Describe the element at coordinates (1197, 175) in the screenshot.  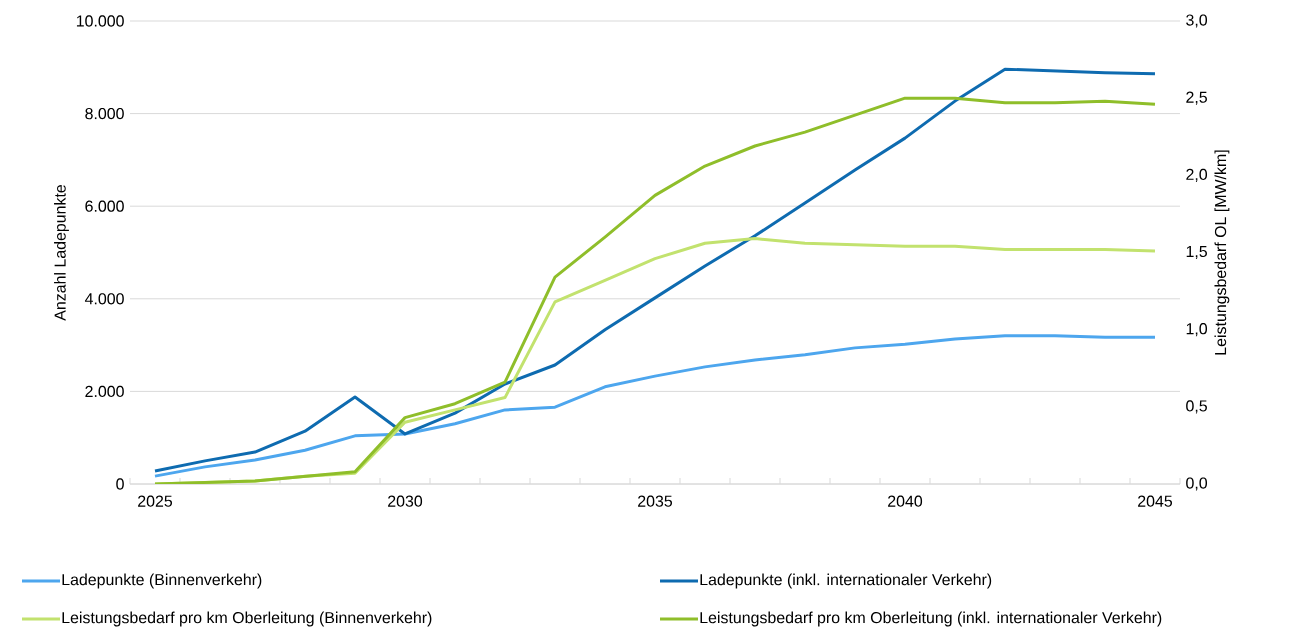
I see `y2-tick-label: 2,0` at that location.